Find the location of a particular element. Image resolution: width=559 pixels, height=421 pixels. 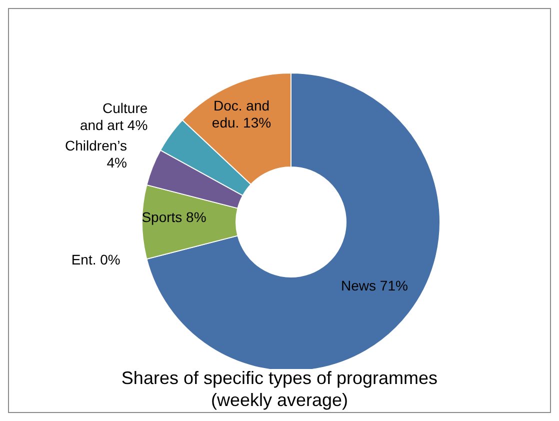

data-label: 4% is located at coordinates (117, 162).